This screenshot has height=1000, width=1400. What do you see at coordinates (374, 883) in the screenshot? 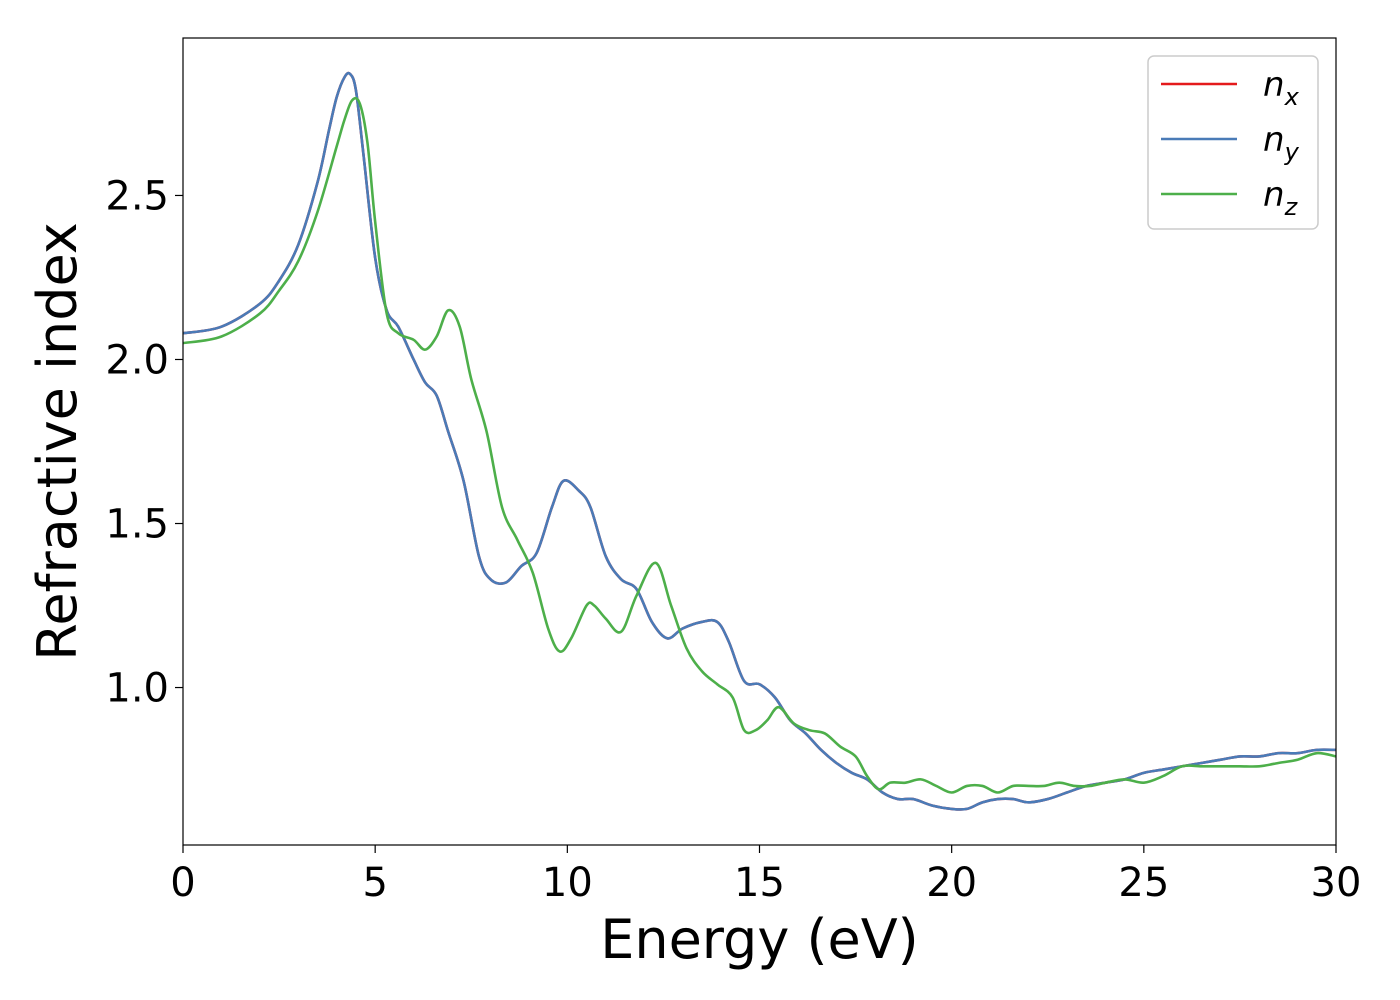
I see `x-tick-label: 5` at bounding box center [374, 883].